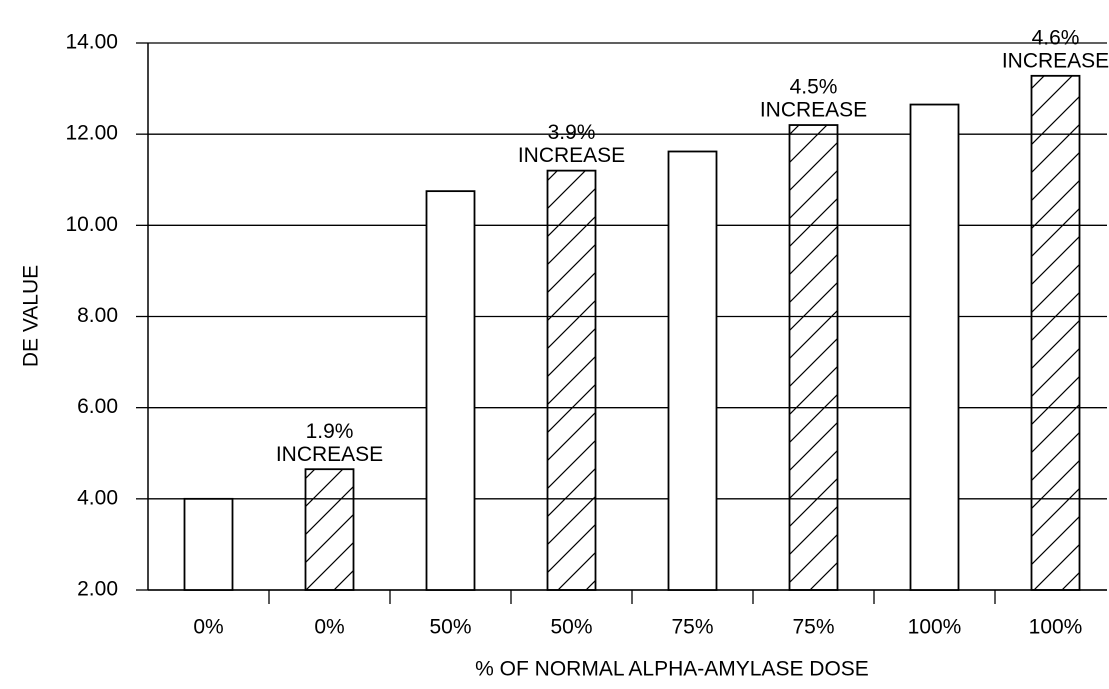 The width and height of the screenshot is (1109, 689). I want to click on annotation: 3.9%, so click(572, 132).